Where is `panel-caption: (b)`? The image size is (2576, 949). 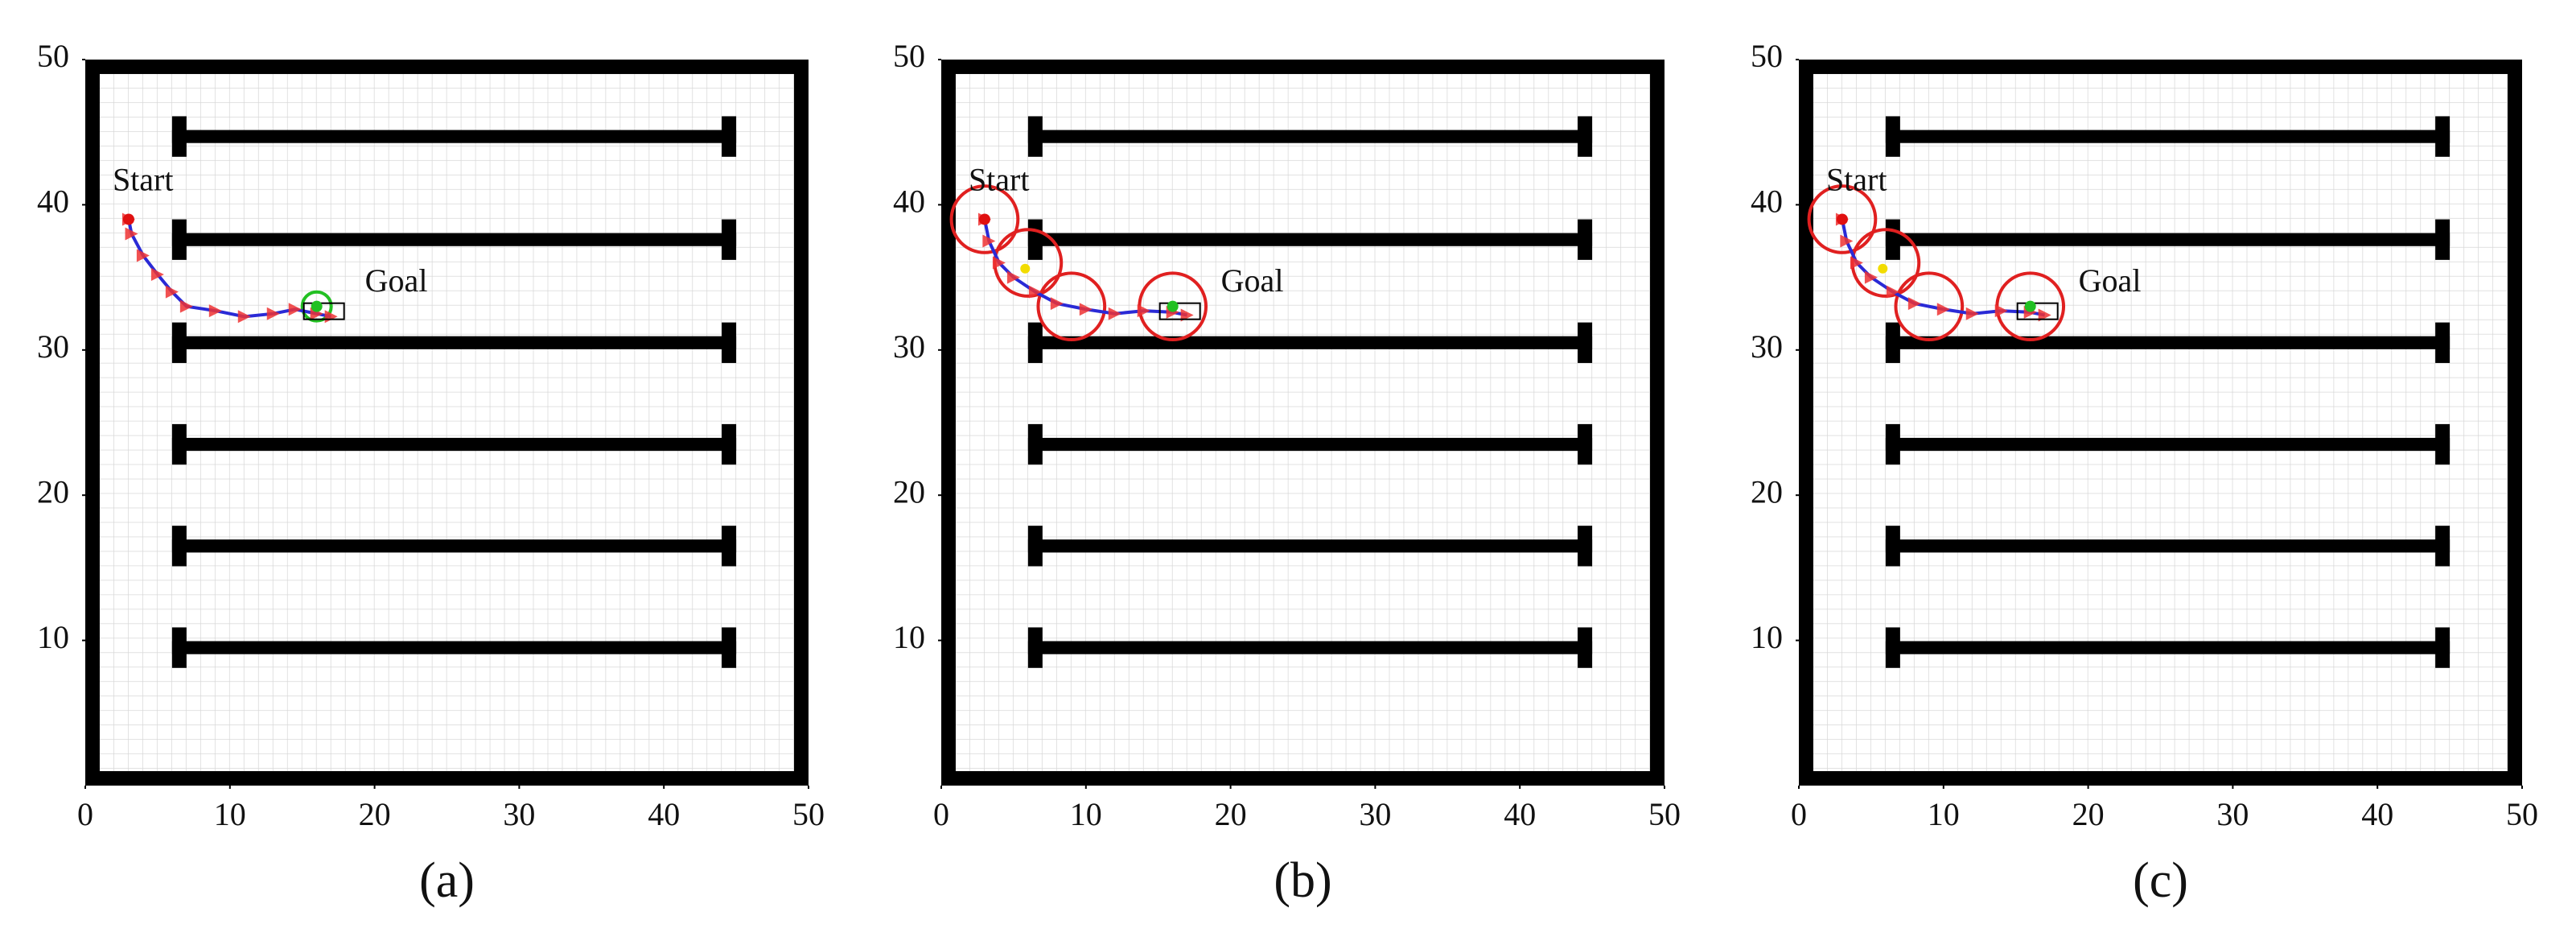
panel-caption: (b) is located at coordinates (1302, 880).